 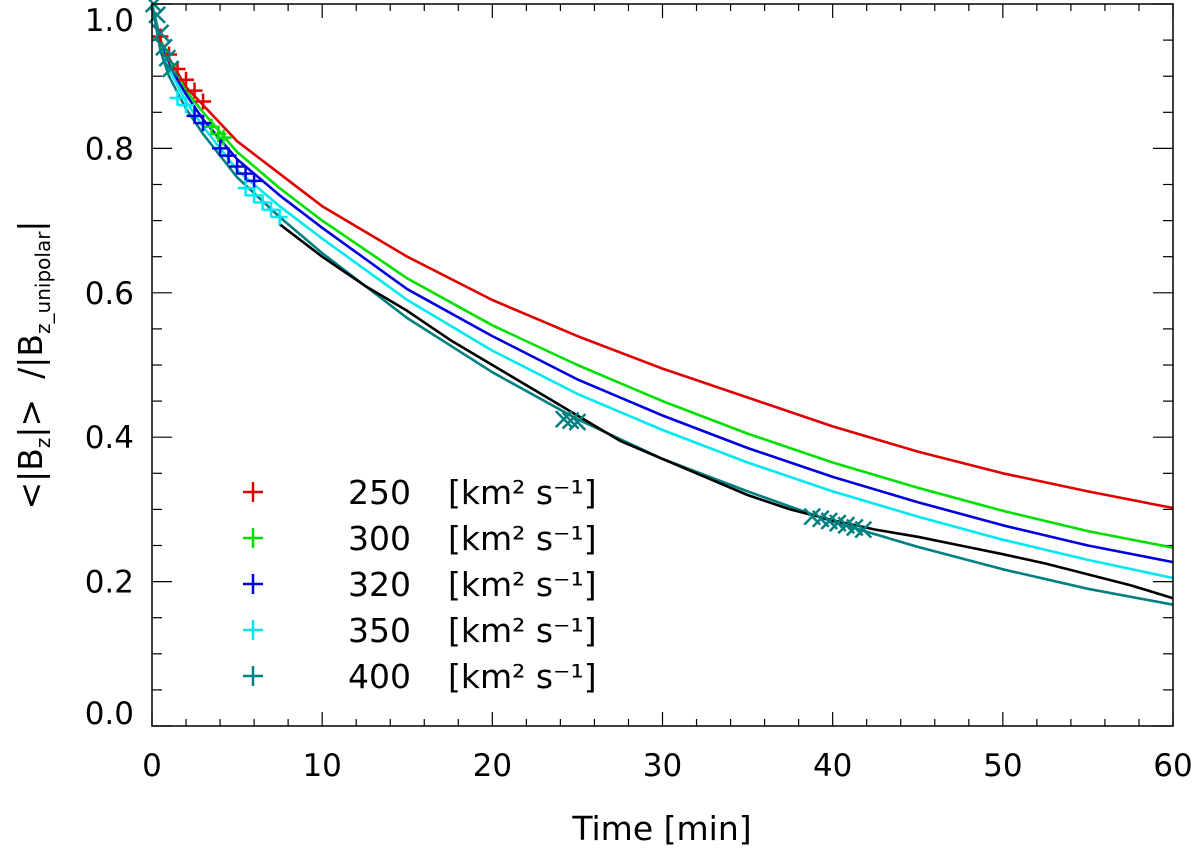 I want to click on y-tick-label: 0.8, so click(x=109, y=149).